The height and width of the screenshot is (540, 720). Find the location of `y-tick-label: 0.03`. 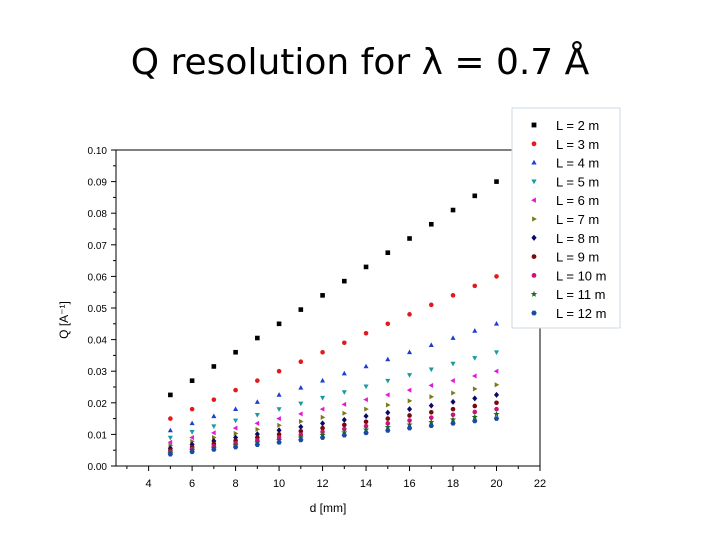

y-tick-label: 0.03 is located at coordinates (98, 372).